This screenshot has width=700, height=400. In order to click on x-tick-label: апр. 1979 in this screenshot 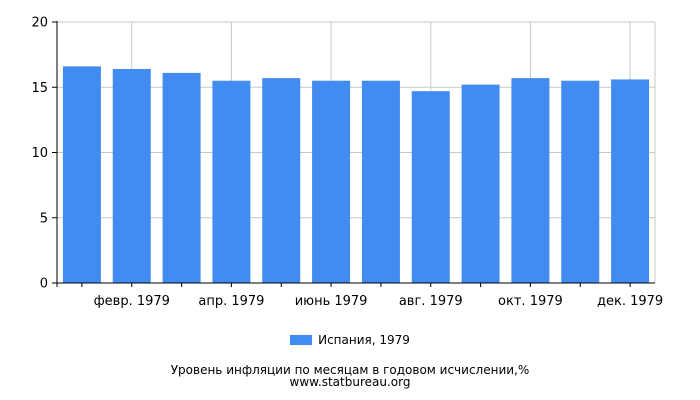, I will do `click(231, 301)`.